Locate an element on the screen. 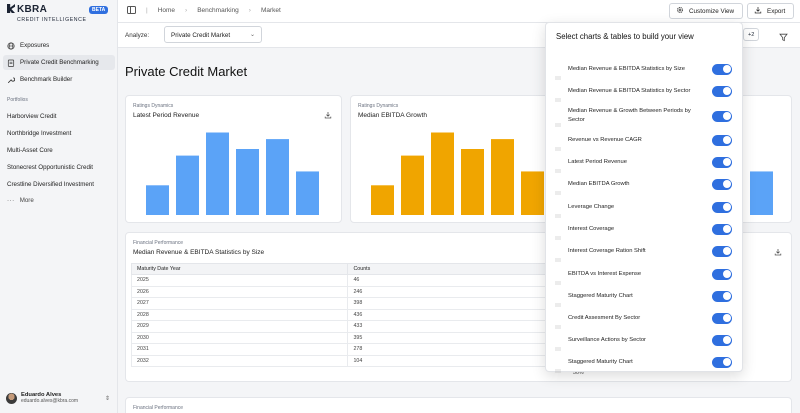 This screenshot has height=413, width=800. card-eyebrow: Financial Performance is located at coordinates (158, 408).